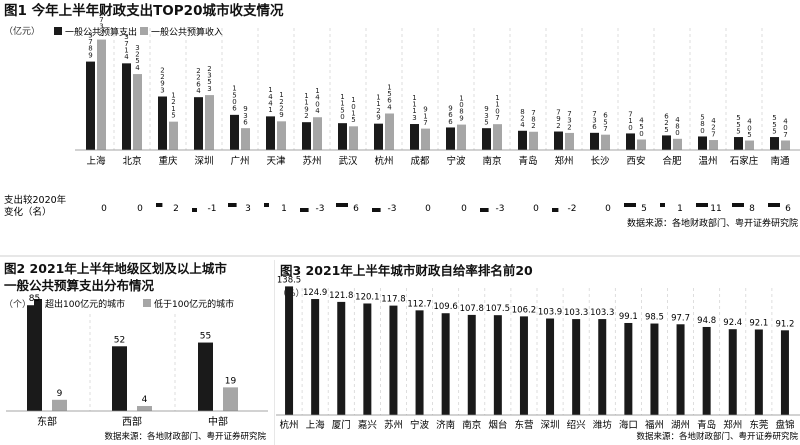 This screenshot has width=800, height=445. I want to click on rank-change-value: -3, so click(500, 209).